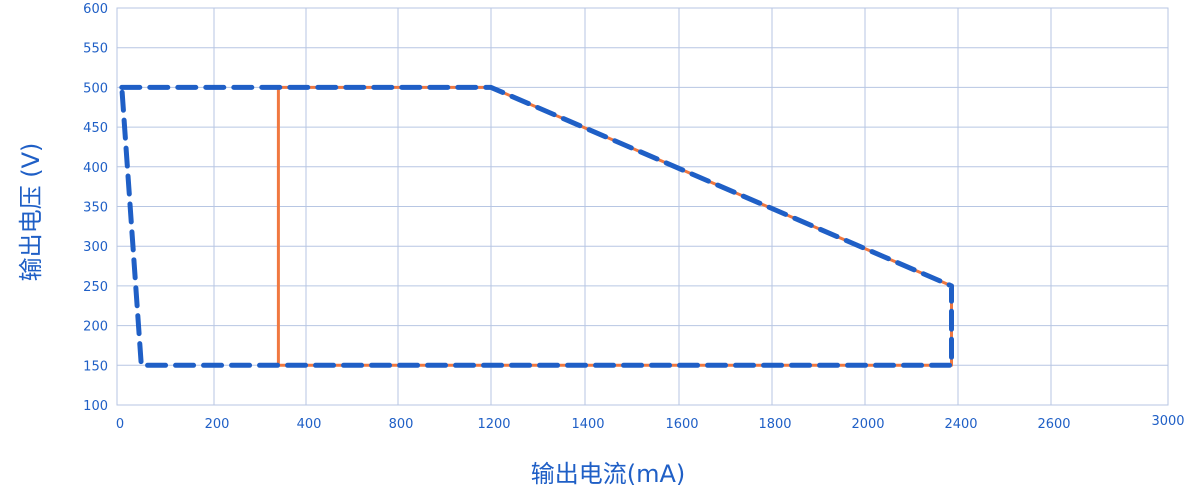 The width and height of the screenshot is (1199, 496). I want to click on x-tick-label: 1200, so click(493, 424).